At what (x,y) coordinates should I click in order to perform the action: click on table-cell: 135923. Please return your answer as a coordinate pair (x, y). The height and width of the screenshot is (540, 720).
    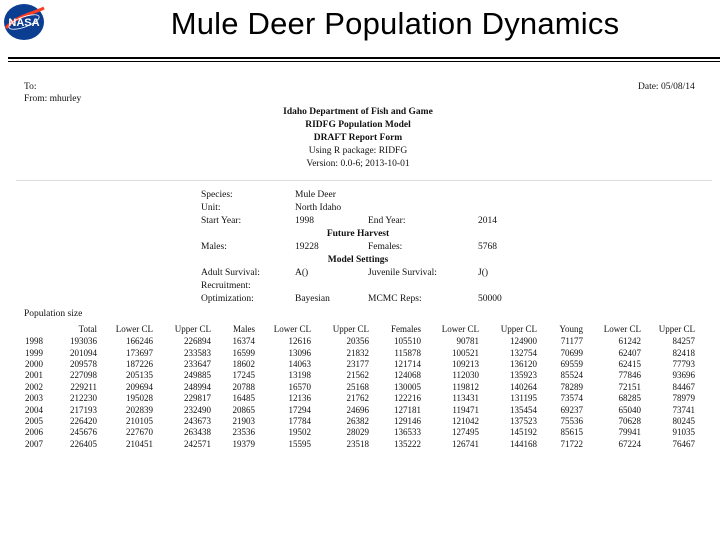
    Looking at the image, I should click on (523, 375).